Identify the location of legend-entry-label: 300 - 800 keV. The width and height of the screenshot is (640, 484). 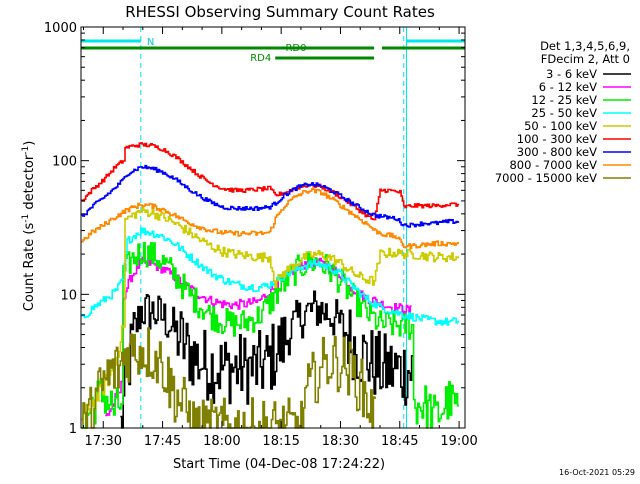
(557, 152).